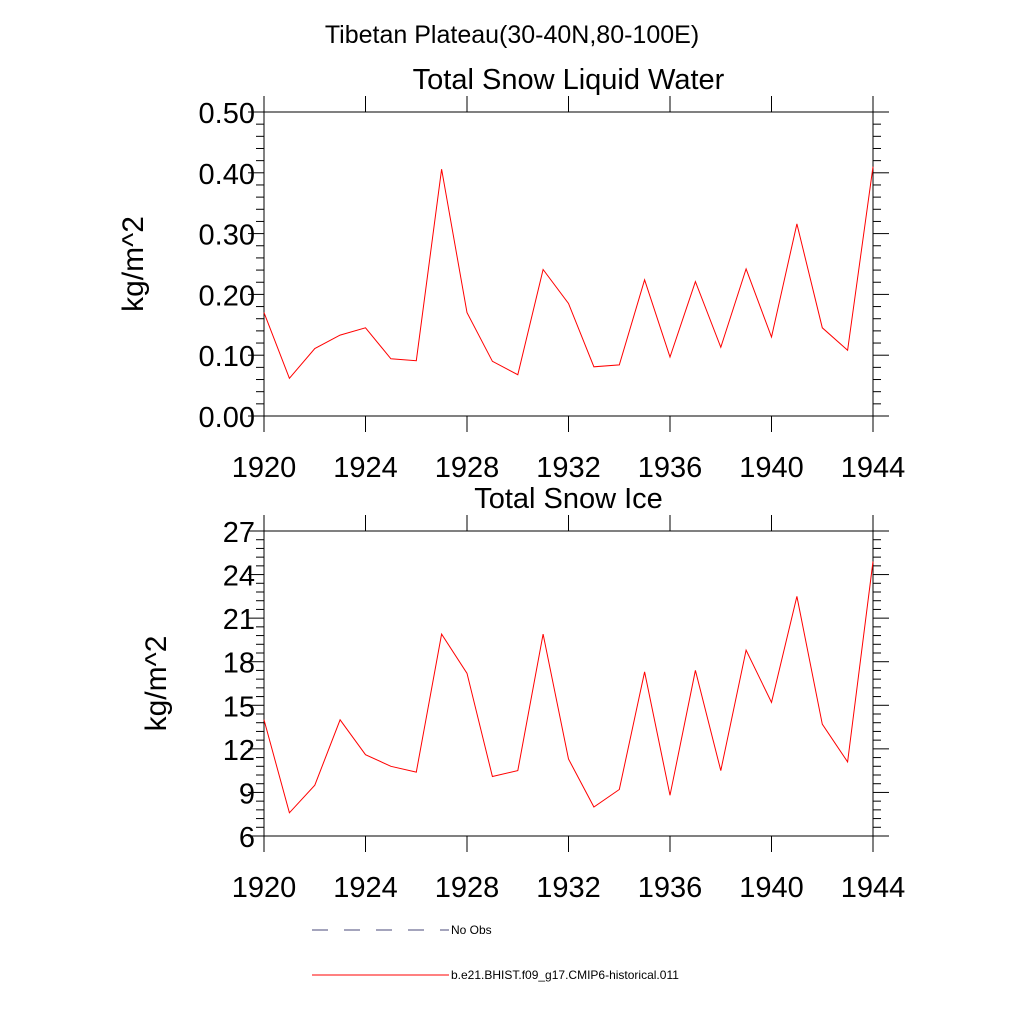 This screenshot has height=1024, width=1024. What do you see at coordinates (239, 533) in the screenshot?
I see `y-tick-label: 27` at bounding box center [239, 533].